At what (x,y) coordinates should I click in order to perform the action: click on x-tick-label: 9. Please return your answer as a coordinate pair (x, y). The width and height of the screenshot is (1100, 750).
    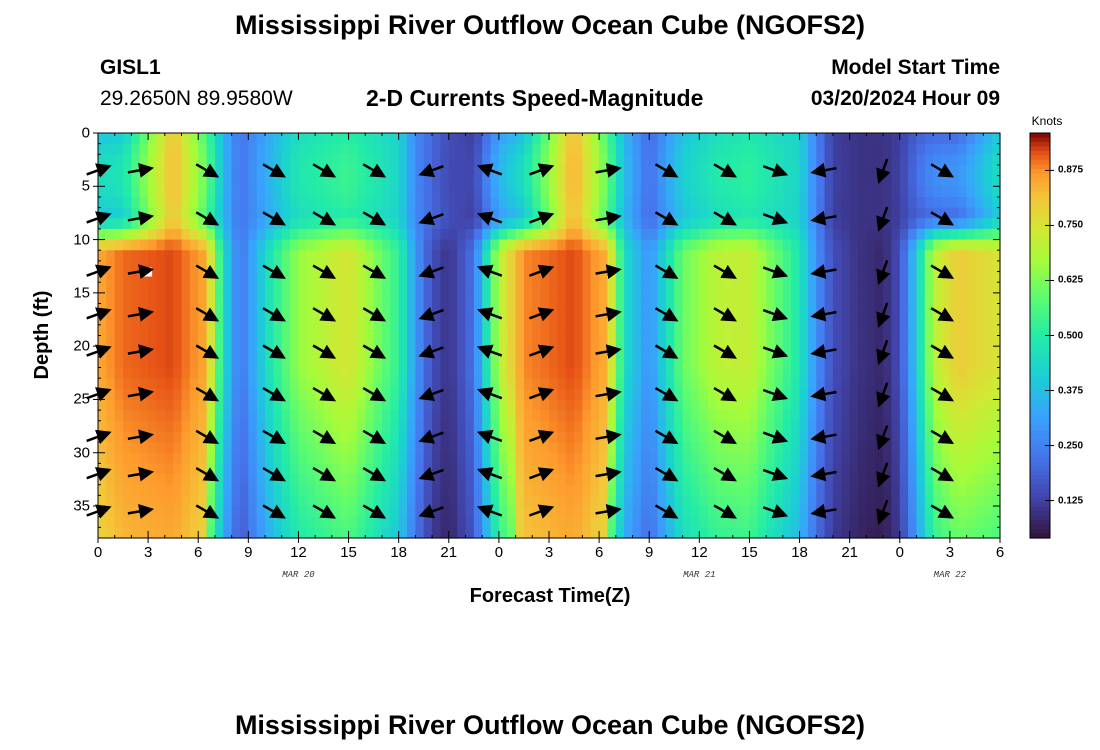
    Looking at the image, I should click on (248, 552).